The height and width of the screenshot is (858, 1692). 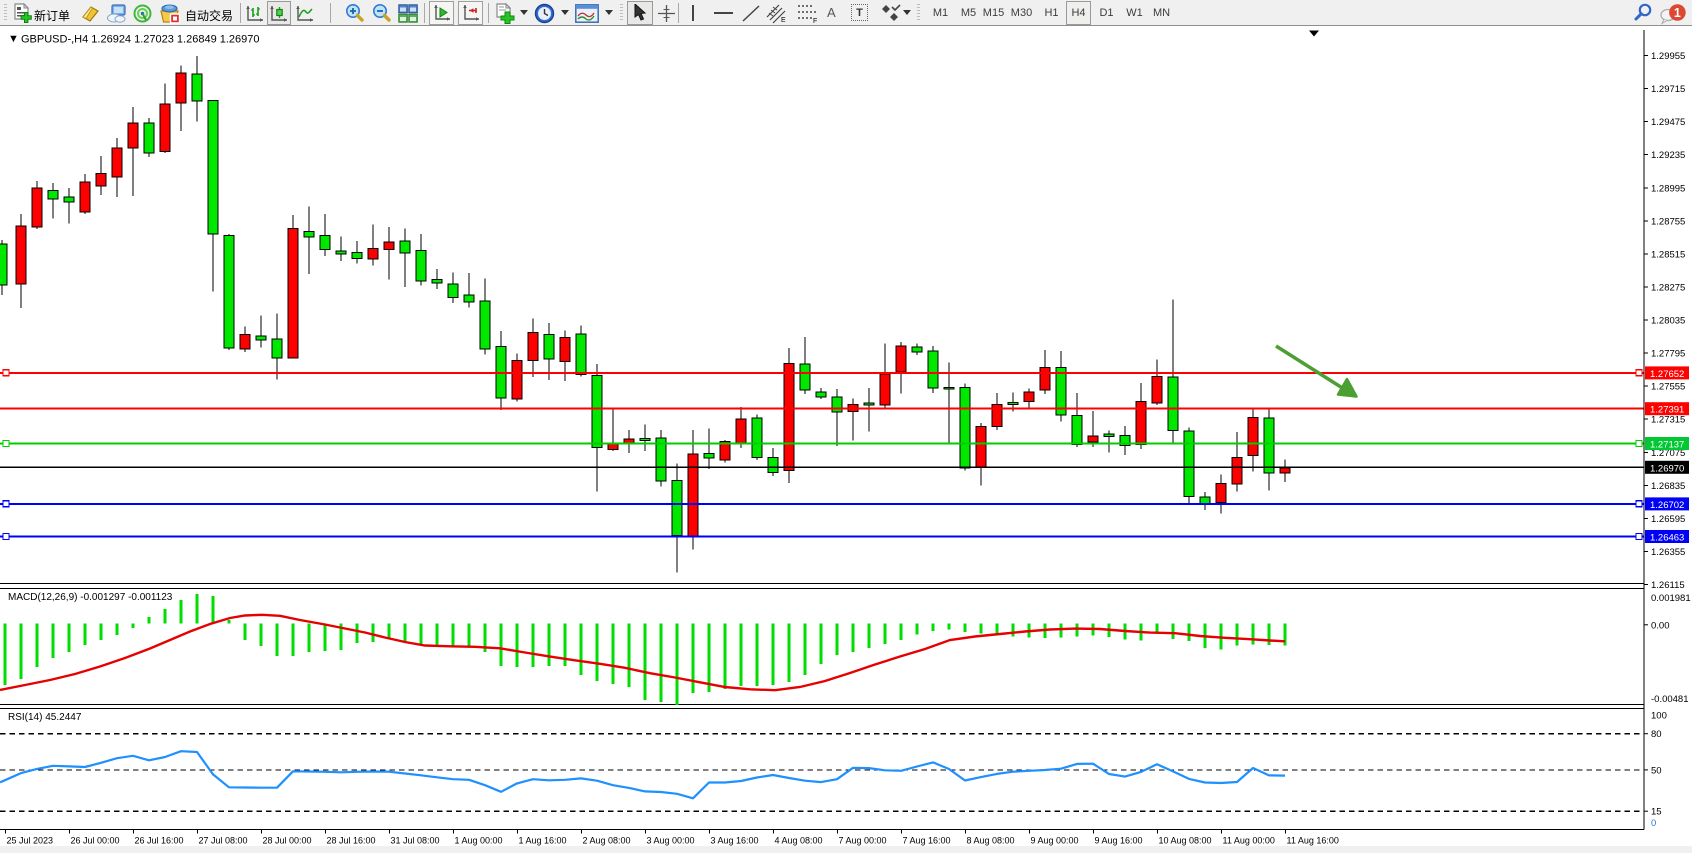 What do you see at coordinates (991, 841) in the screenshot?
I see `svg-text: 8 Aug 08:00` at bounding box center [991, 841].